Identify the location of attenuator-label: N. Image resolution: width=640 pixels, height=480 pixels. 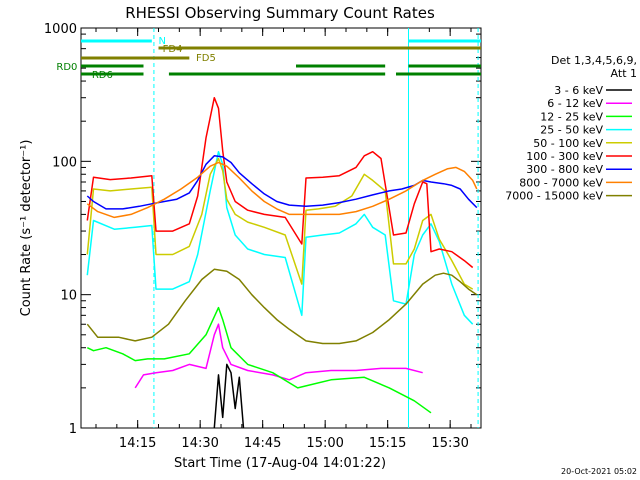
(162, 41).